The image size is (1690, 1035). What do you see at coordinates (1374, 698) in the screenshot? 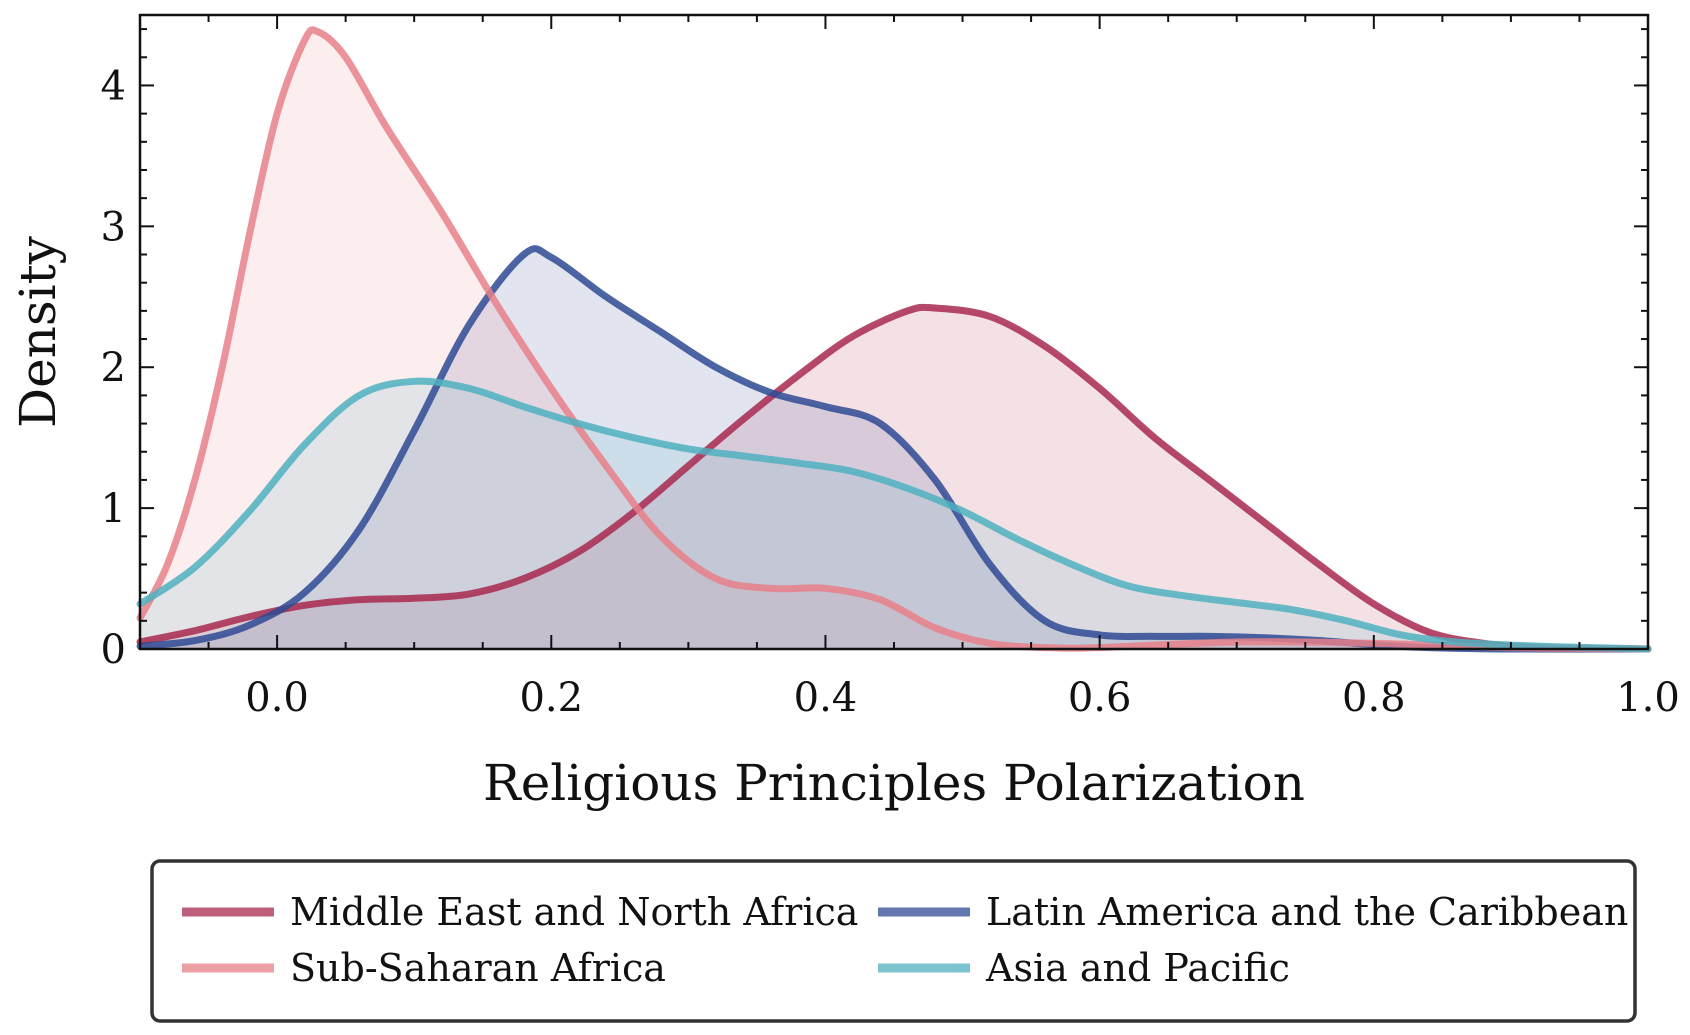
I see `x-tick-label: 0.8` at bounding box center [1374, 698].